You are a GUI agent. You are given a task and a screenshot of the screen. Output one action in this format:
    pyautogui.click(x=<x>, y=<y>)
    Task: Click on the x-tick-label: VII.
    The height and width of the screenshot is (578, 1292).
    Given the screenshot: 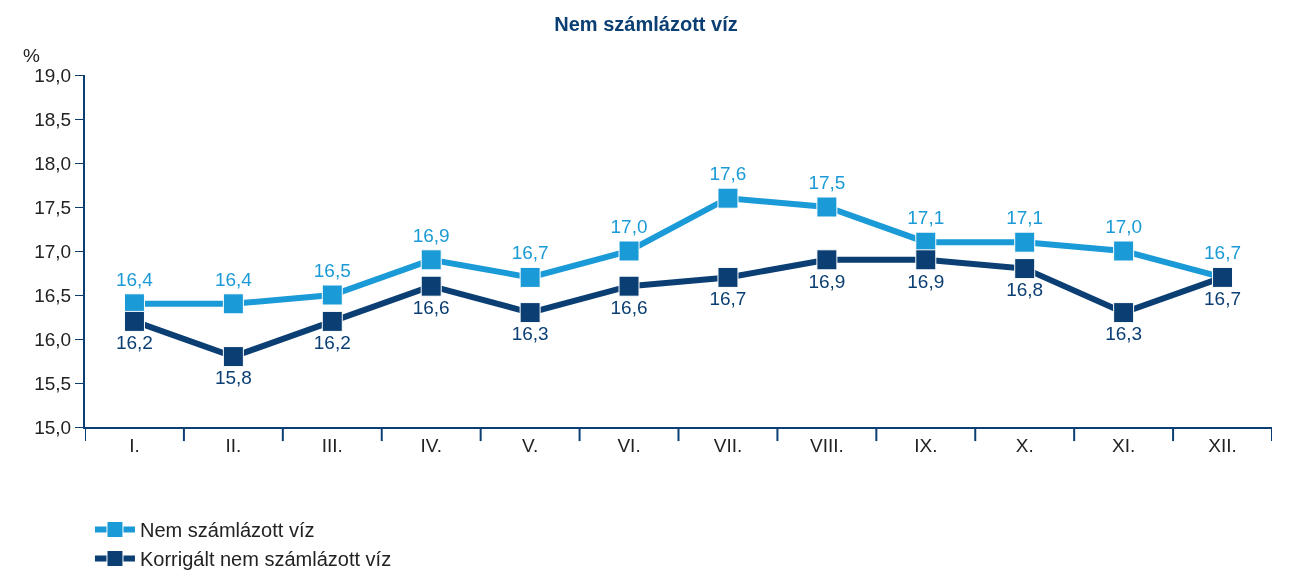 What is the action you would take?
    pyautogui.click(x=728, y=445)
    